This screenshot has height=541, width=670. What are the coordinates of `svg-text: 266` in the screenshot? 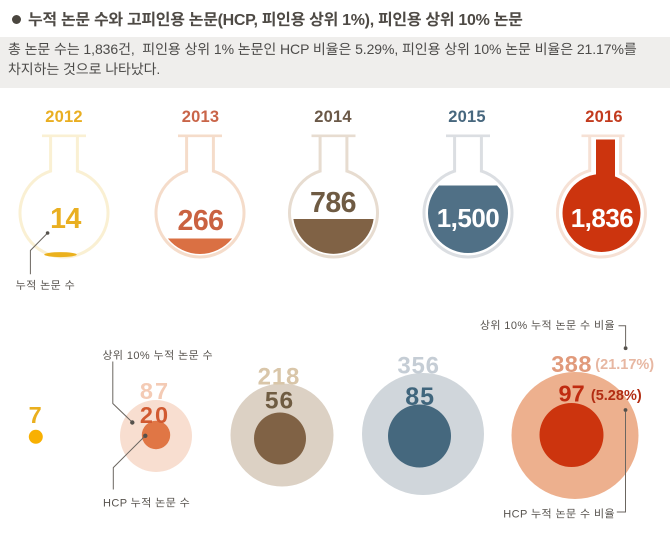 It's located at (200, 221).